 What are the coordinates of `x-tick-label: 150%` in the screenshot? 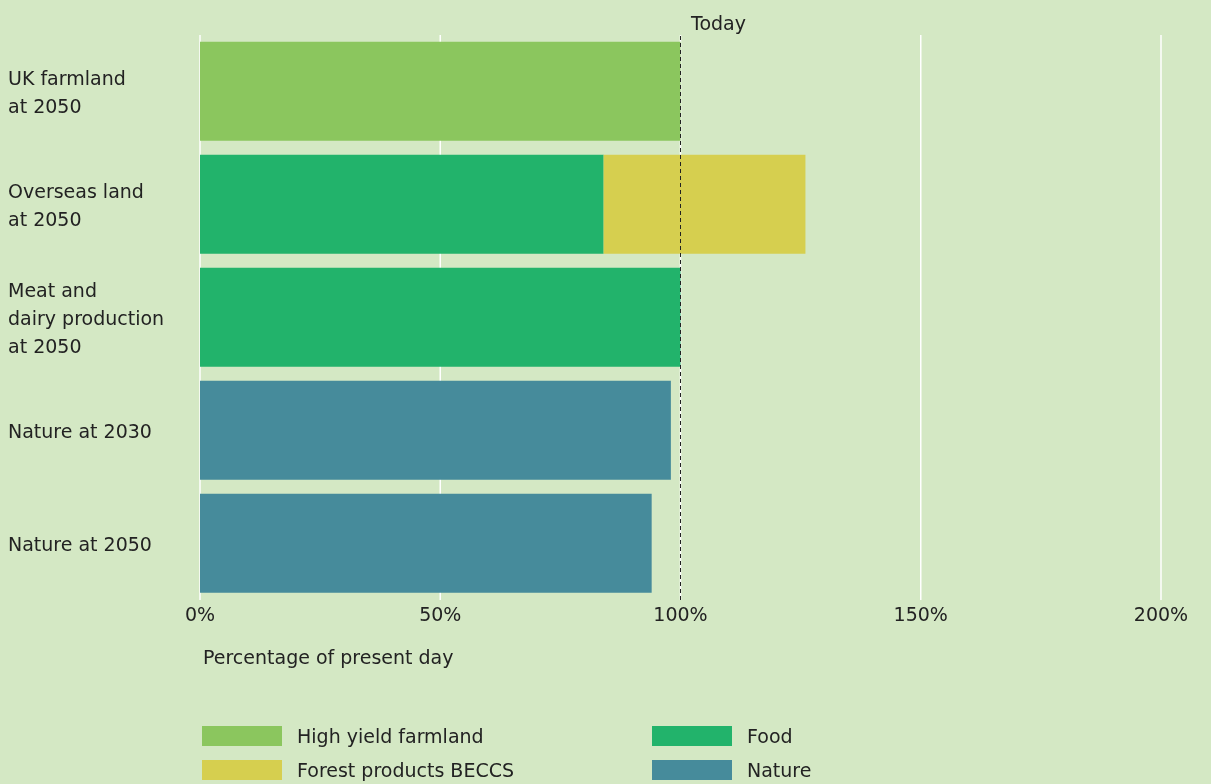 It's located at (920, 614).